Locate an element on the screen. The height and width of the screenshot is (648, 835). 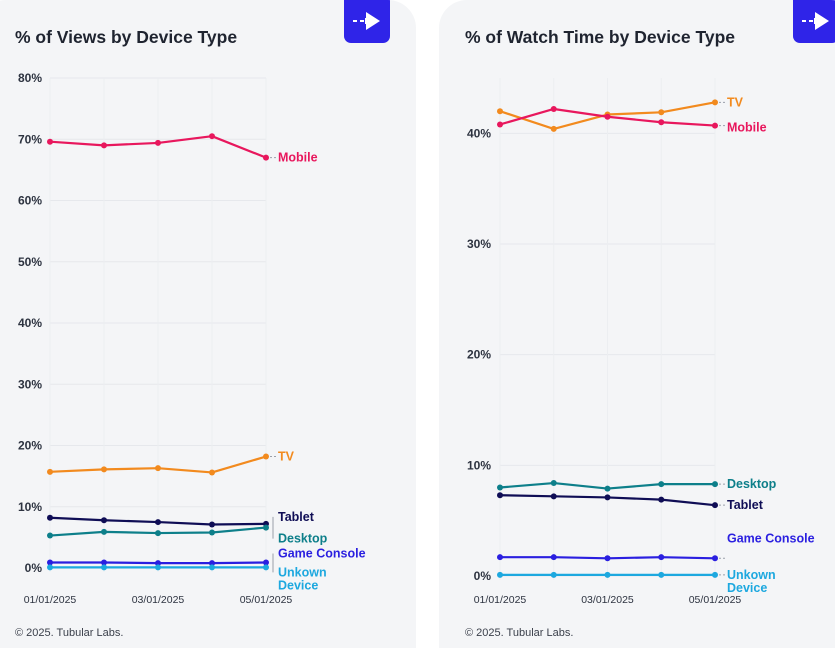
x-tick-label: 05/01/2025 is located at coordinates (715, 600).